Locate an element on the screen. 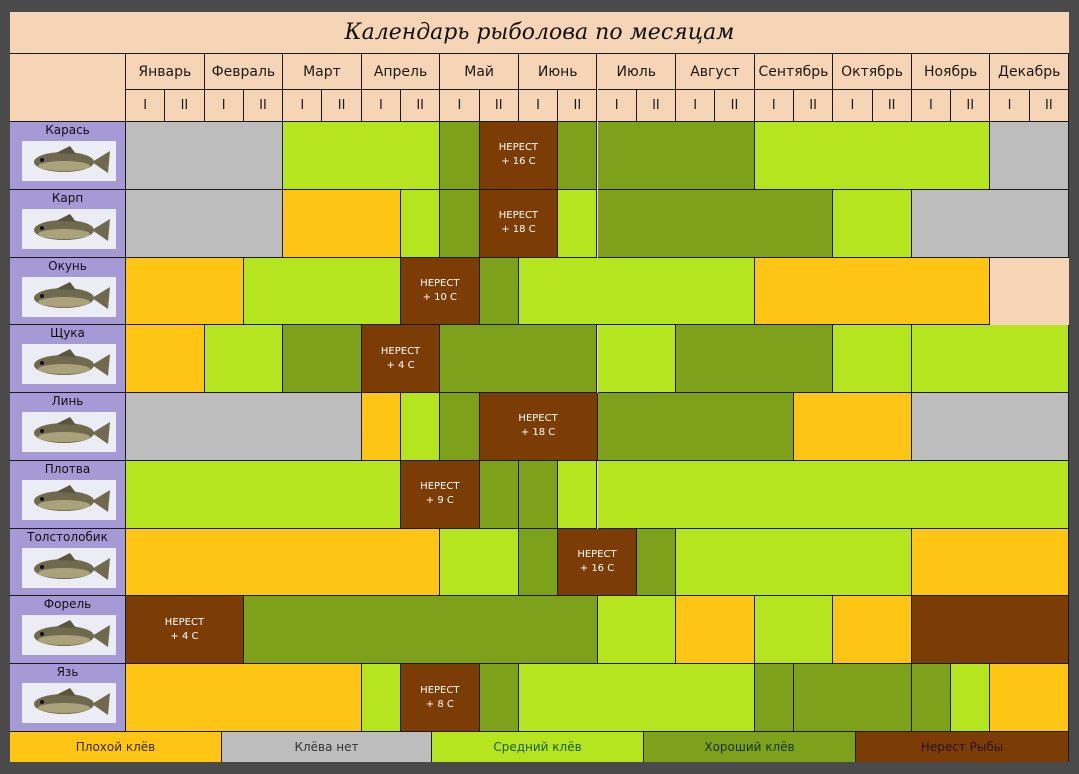 This screenshot has height=774, width=1079. fish-cell: Форель is located at coordinates (68, 630).